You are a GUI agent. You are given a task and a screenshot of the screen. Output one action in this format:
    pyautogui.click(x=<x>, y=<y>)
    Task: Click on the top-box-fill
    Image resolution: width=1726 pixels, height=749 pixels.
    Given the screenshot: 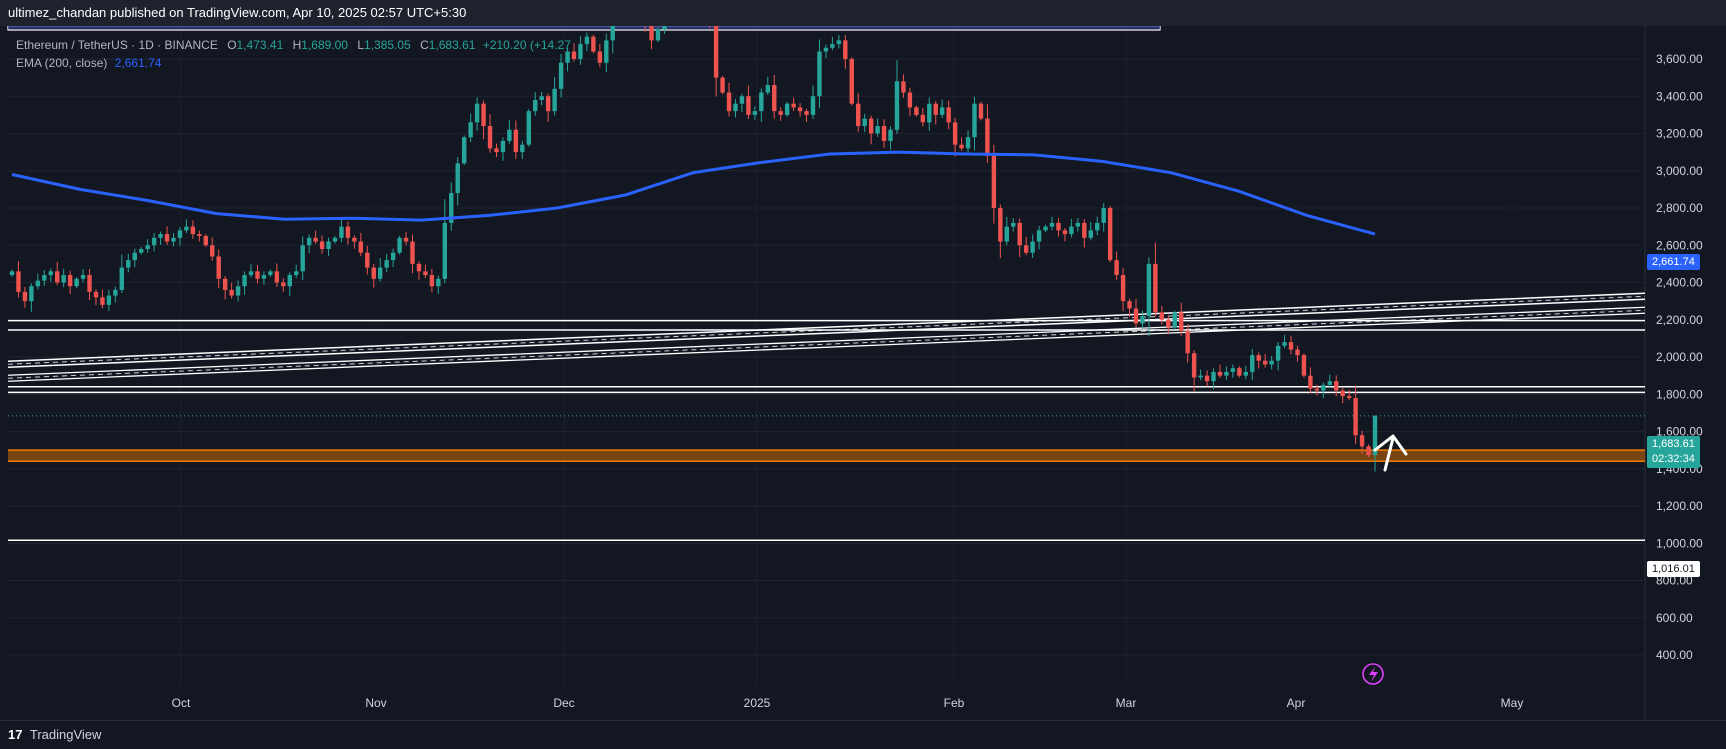 What is the action you would take?
    pyautogui.click(x=584, y=27)
    